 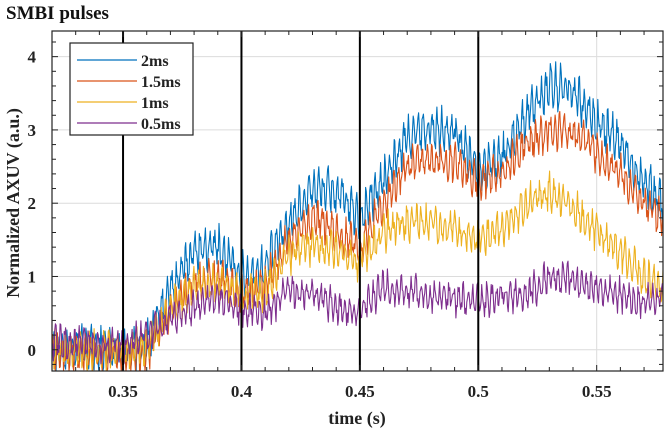 I want to click on y-tick-label: 3, so click(x=32, y=130).